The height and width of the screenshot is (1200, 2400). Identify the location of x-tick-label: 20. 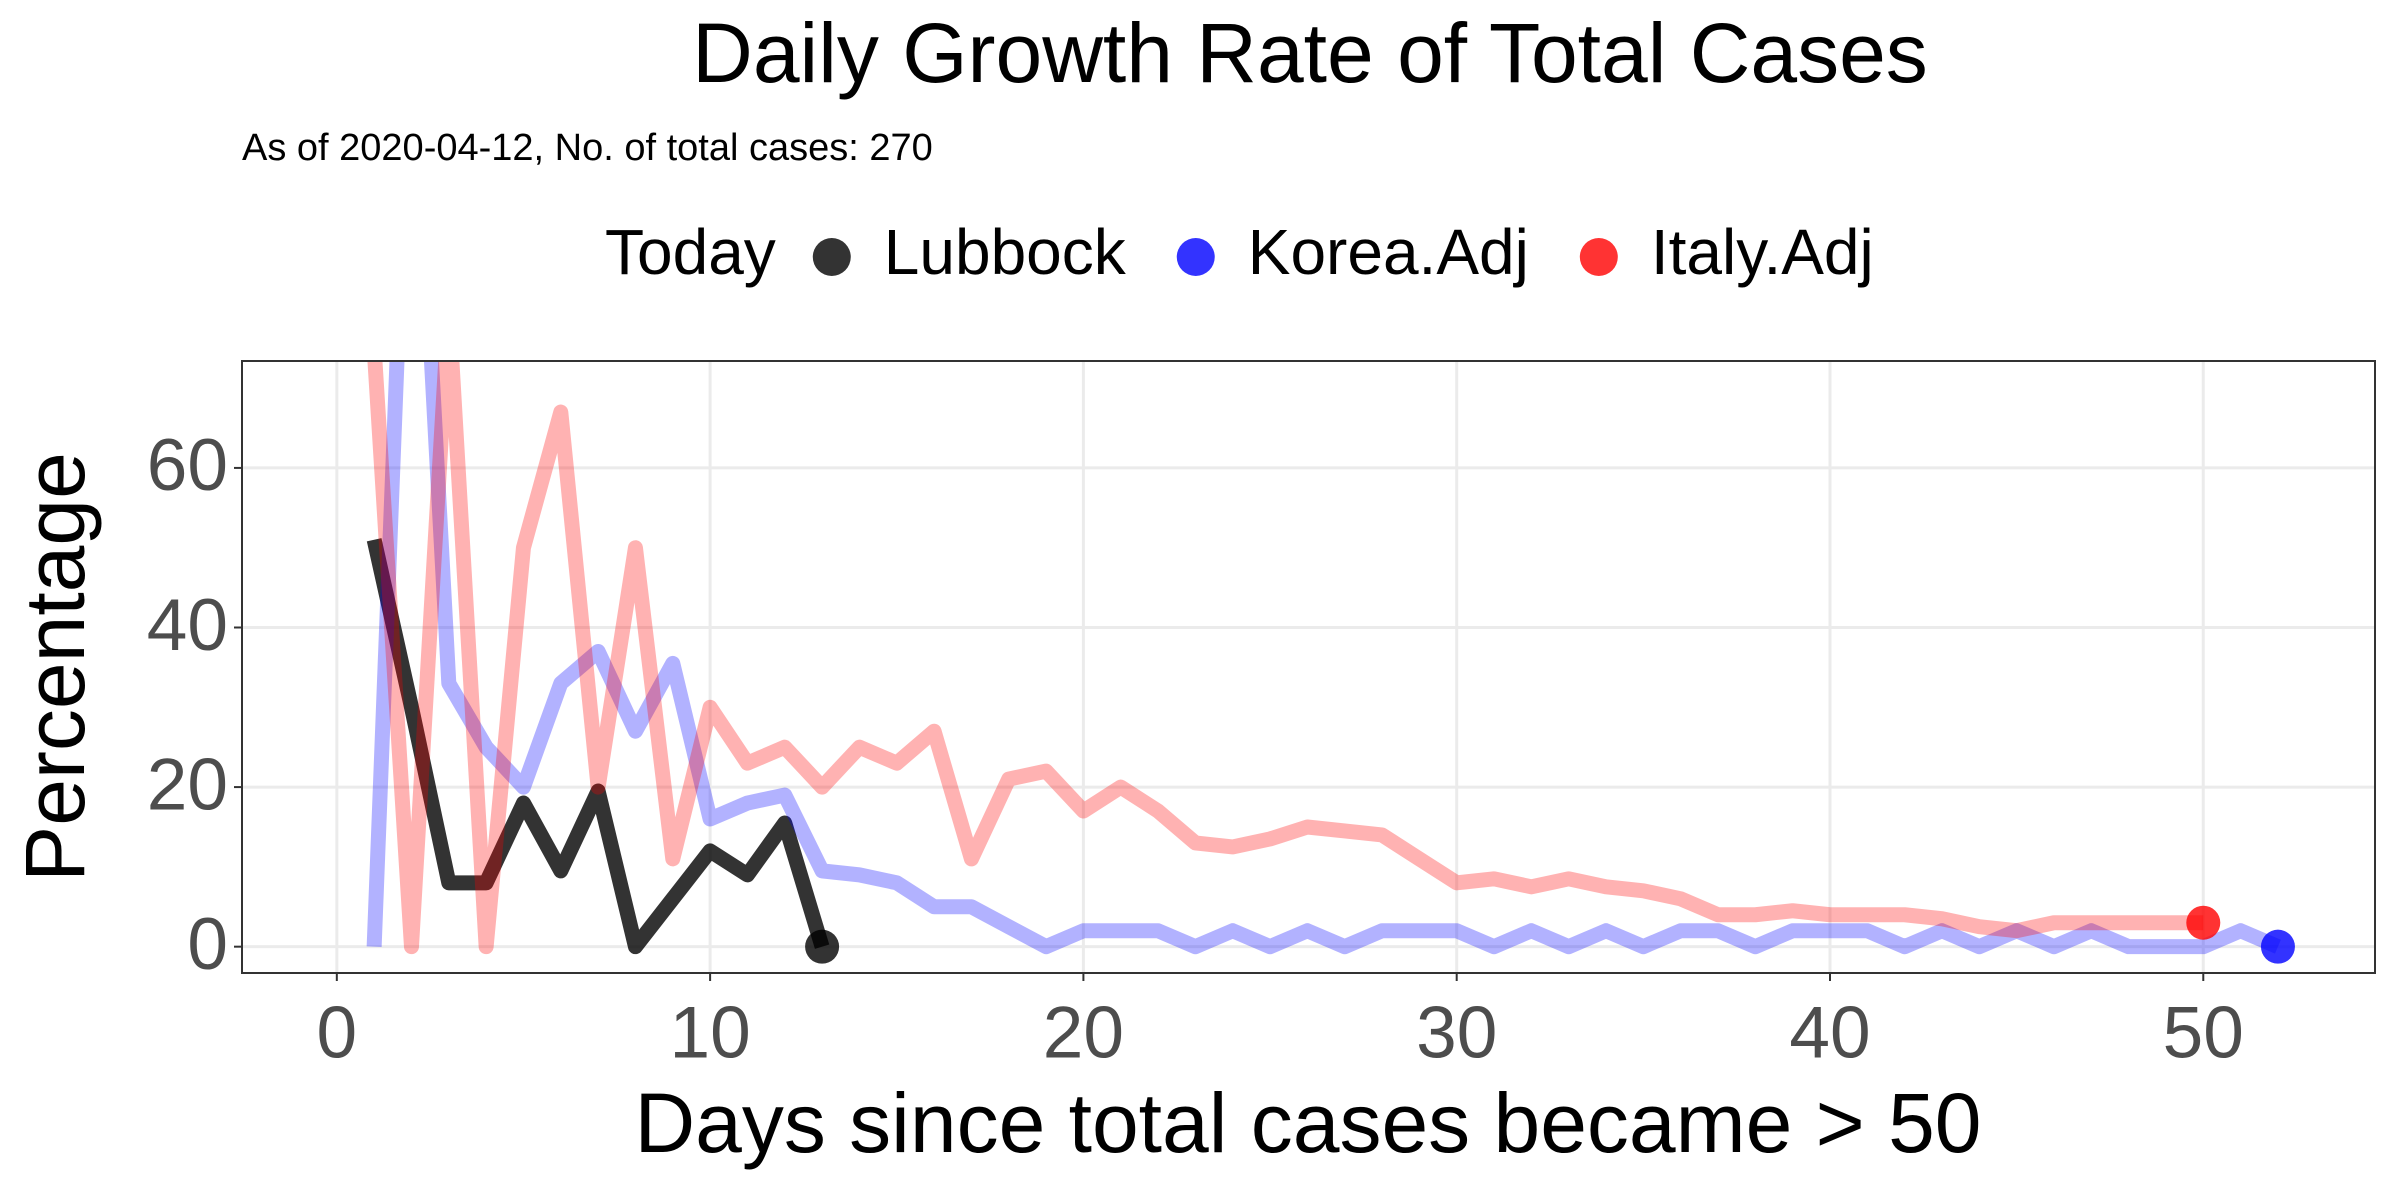
(1083, 1032).